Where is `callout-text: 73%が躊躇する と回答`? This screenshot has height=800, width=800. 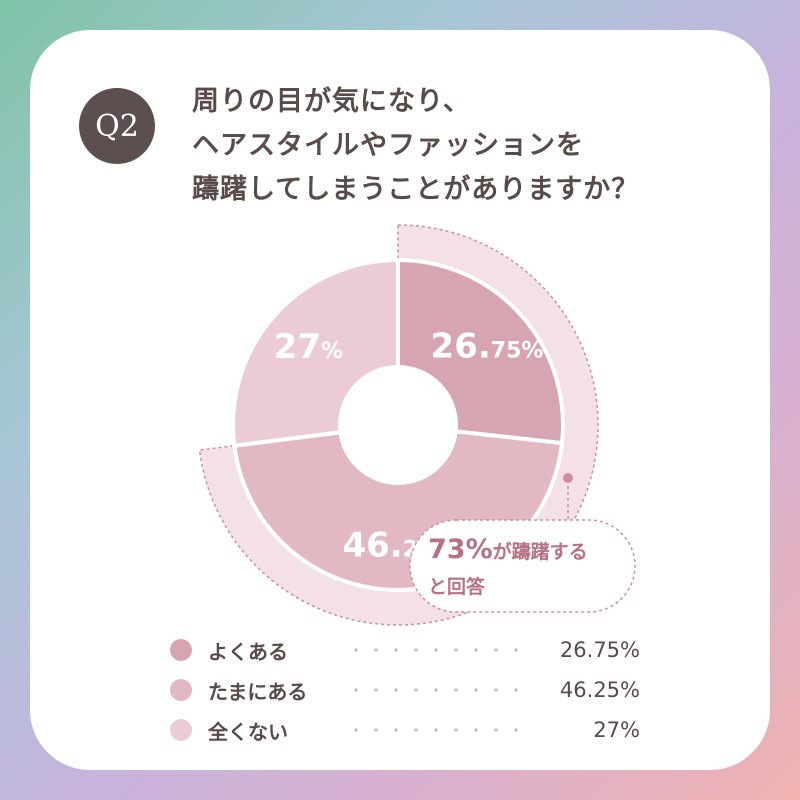 callout-text: 73%が躊躇する と回答 is located at coordinates (528, 569).